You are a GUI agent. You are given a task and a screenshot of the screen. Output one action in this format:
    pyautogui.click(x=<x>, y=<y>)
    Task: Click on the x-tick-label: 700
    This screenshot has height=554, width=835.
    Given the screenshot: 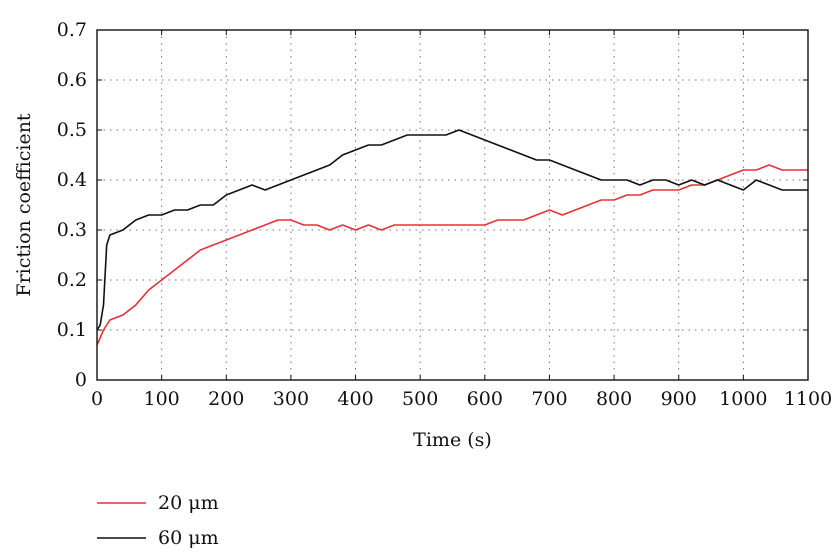 What is the action you would take?
    pyautogui.click(x=549, y=399)
    